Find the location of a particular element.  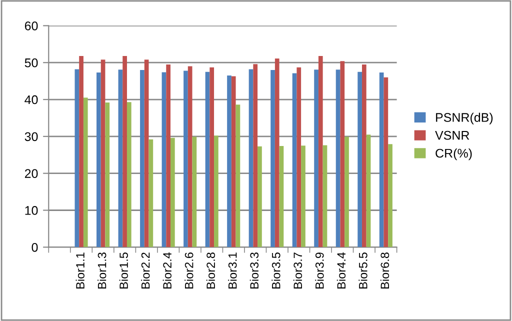

y-tick-label: 50 is located at coordinates (31, 63).